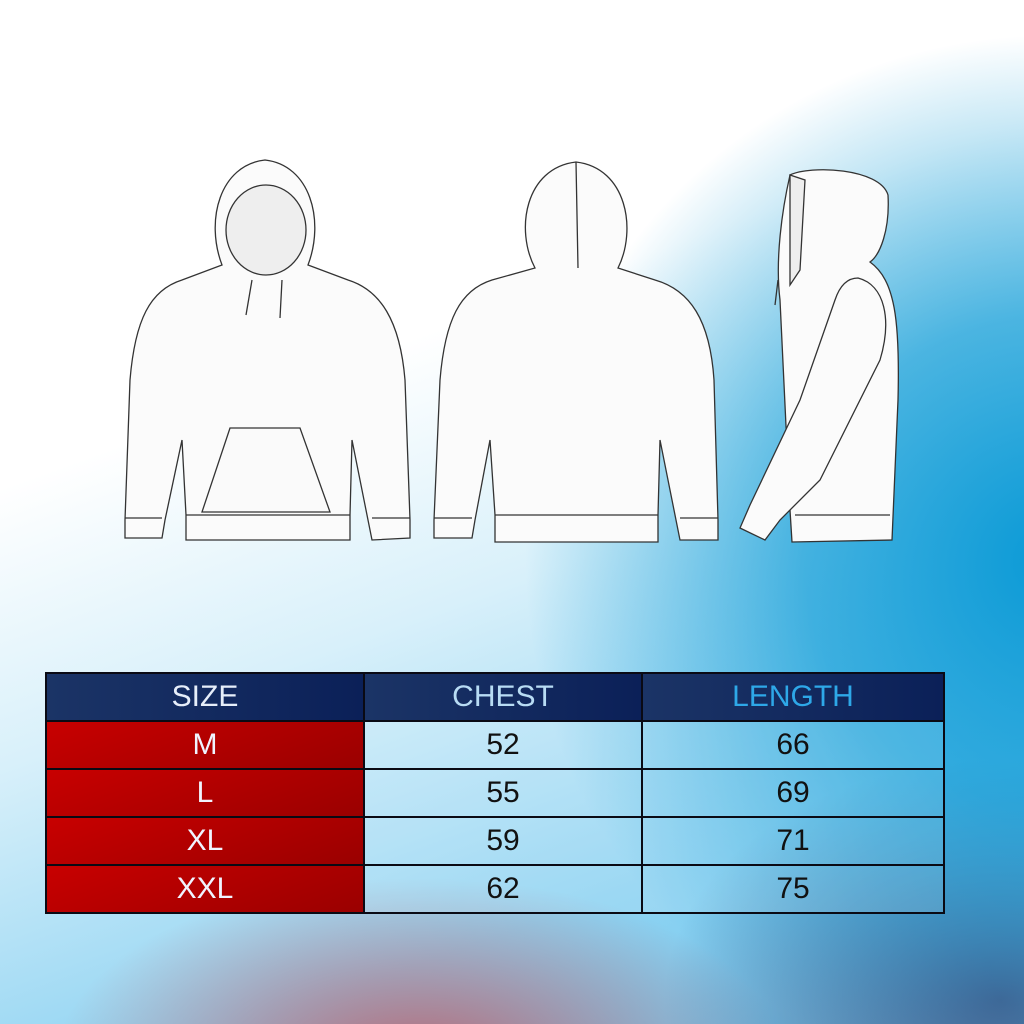  I want to click on table-row: M 52 66, so click(495, 745).